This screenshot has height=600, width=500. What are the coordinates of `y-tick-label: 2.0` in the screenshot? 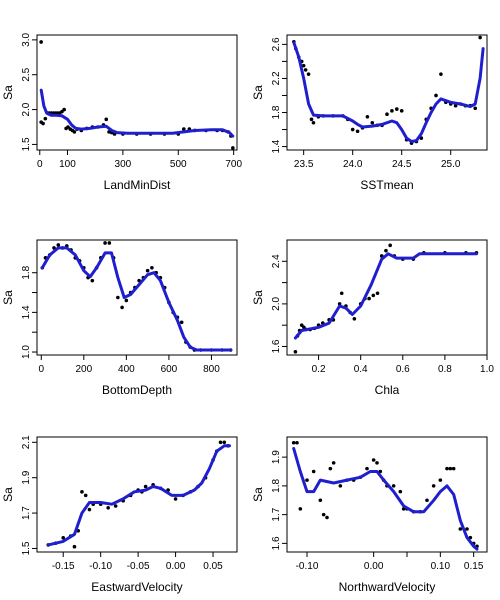 It's located at (26, 109).